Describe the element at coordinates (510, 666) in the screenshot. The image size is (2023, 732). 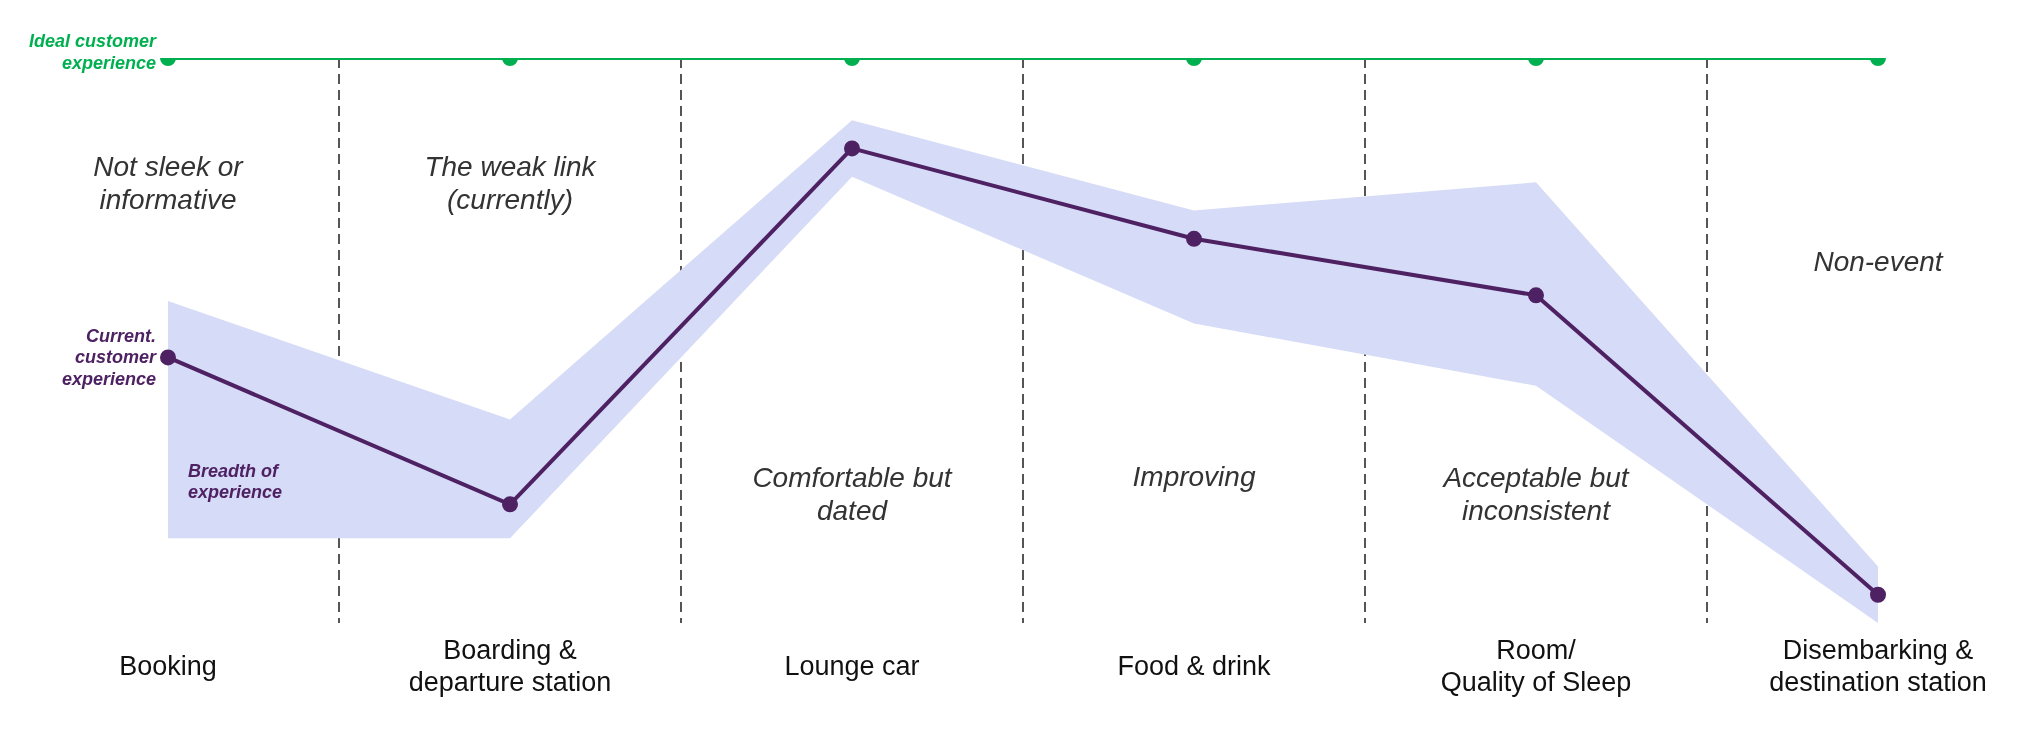
I see `x-tick-label: Boarding & departure station` at that location.